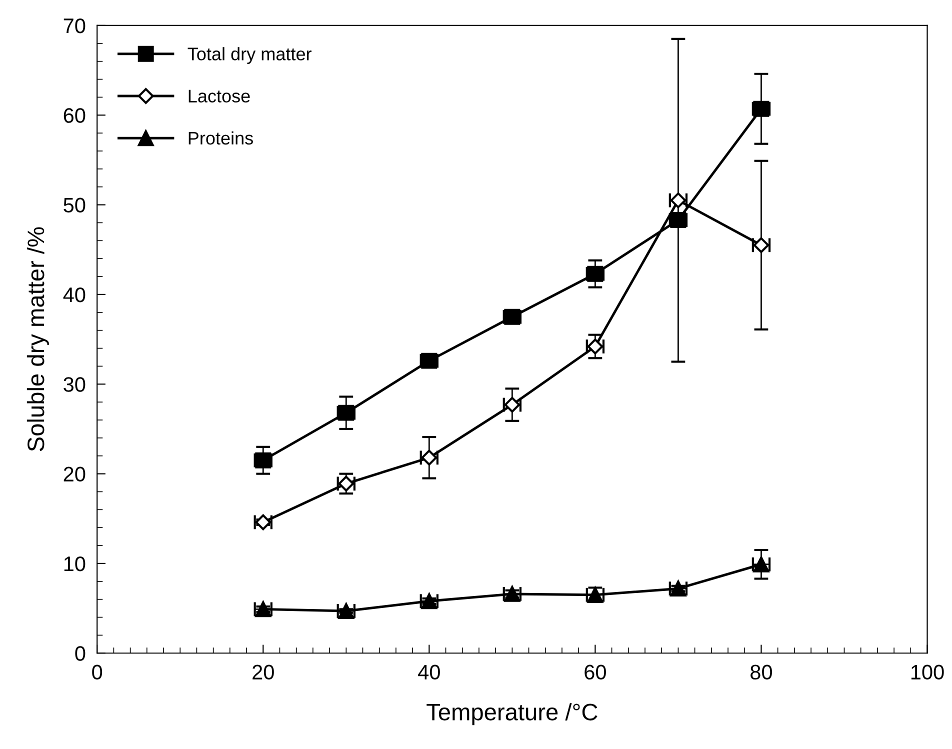 Image resolution: width=952 pixels, height=749 pixels. Describe the element at coordinates (75, 474) in the screenshot. I see `y-tick-label: 20` at that location.